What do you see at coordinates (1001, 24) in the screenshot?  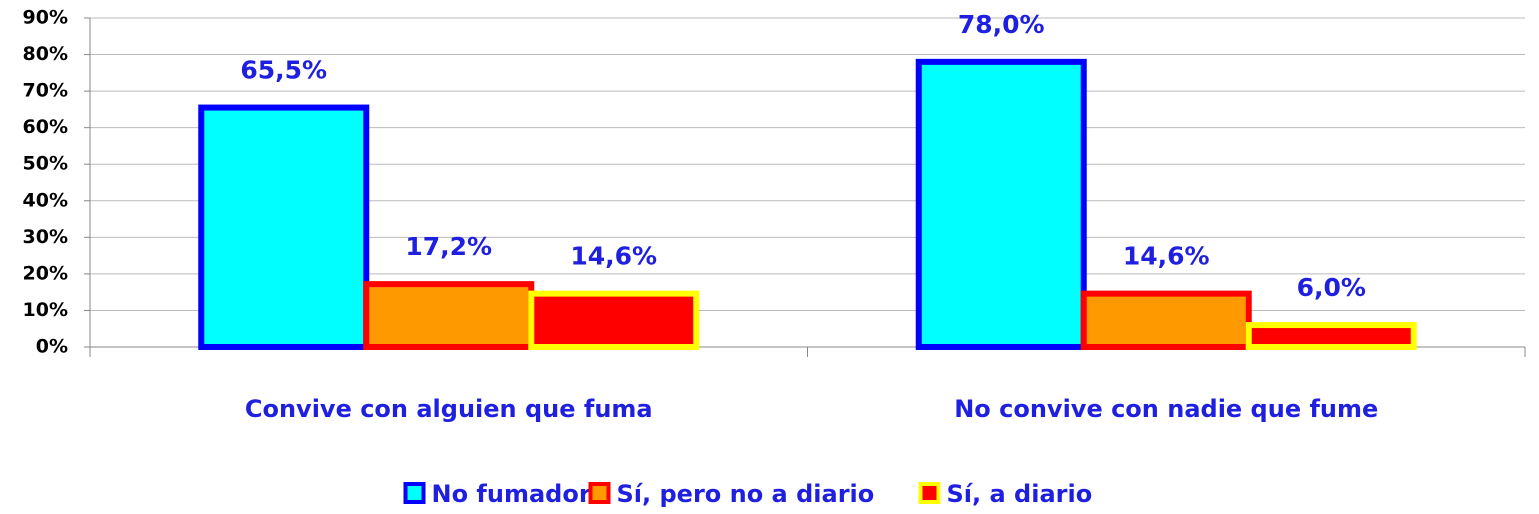 I see `data-label: 78,0%` at bounding box center [1001, 24].